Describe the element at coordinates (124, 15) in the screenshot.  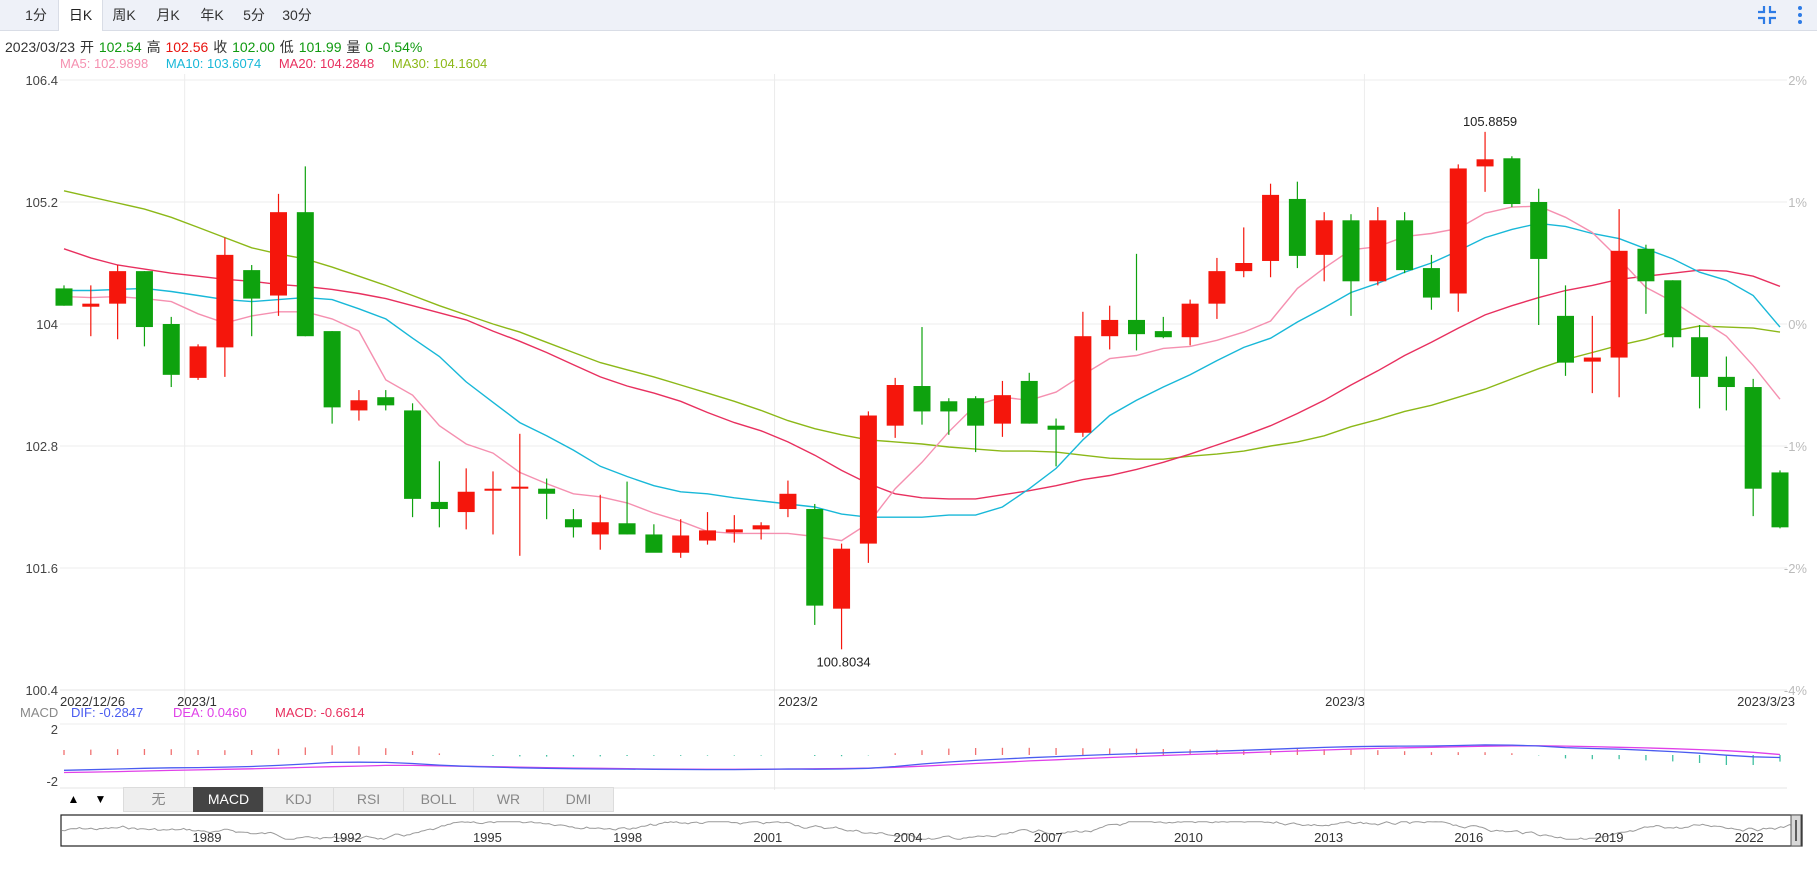
I see `tab-weekly-k: 周K` at that location.